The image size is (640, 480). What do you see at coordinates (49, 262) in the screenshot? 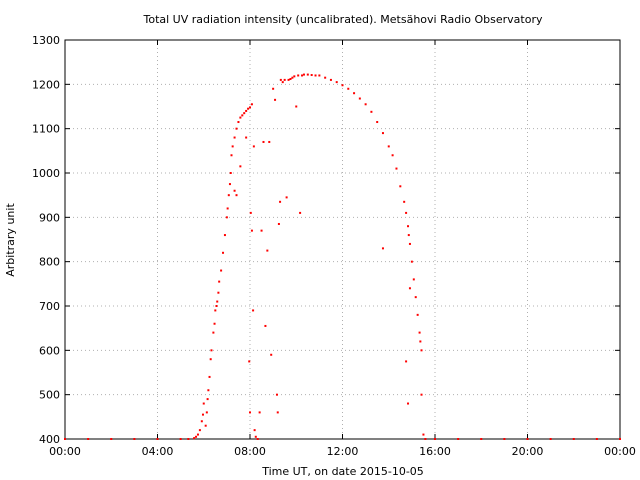
I see `y-tick-label: 800` at bounding box center [49, 262].